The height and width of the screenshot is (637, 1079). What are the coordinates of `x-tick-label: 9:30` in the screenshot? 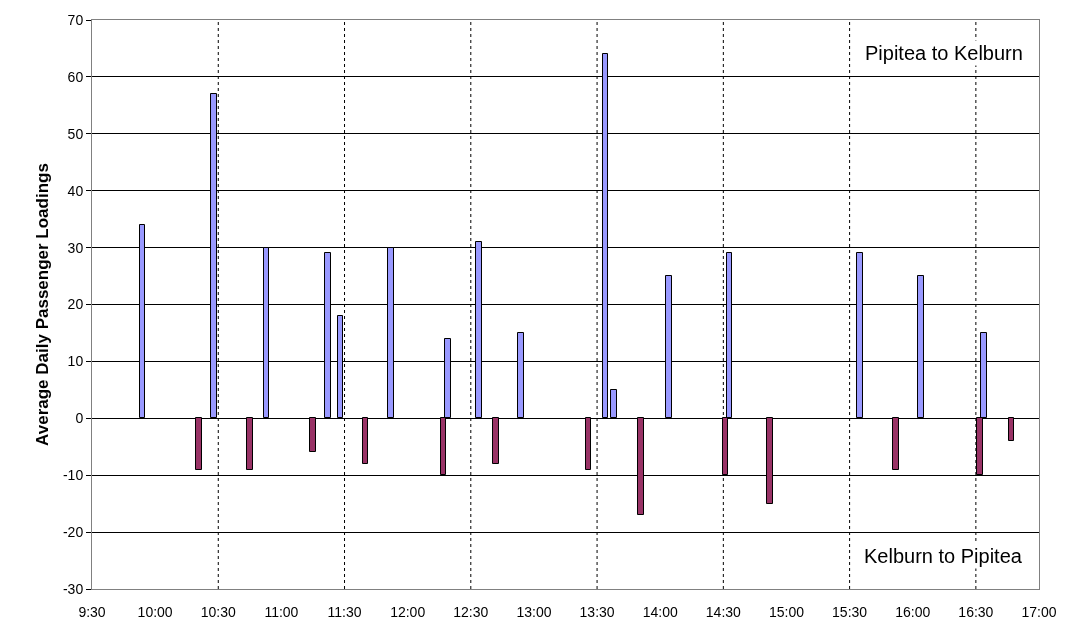 It's located at (92, 611).